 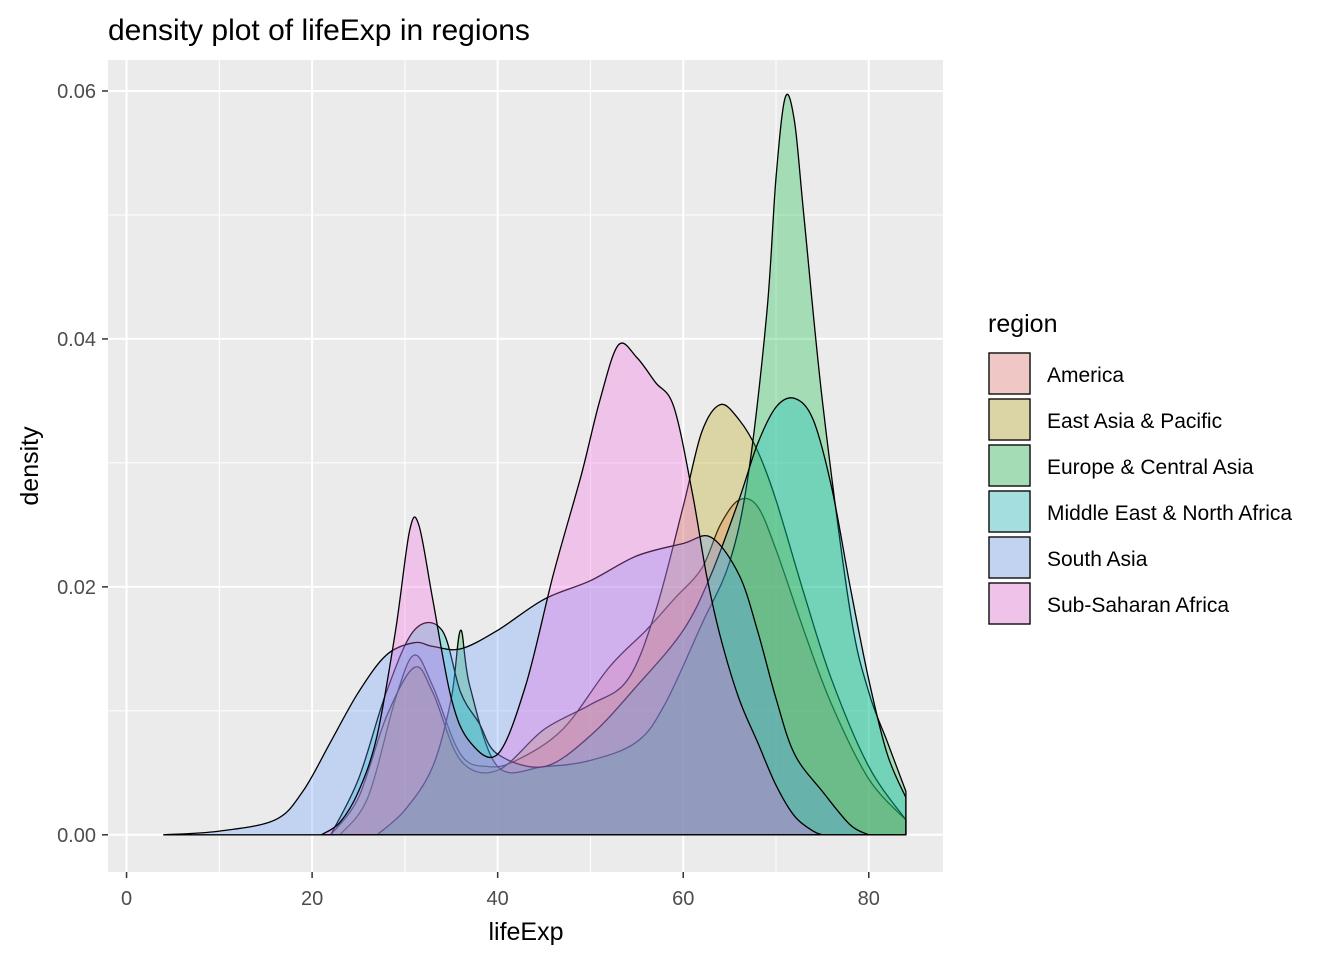 What do you see at coordinates (498, 899) in the screenshot?
I see `x-tick-label: 40` at bounding box center [498, 899].